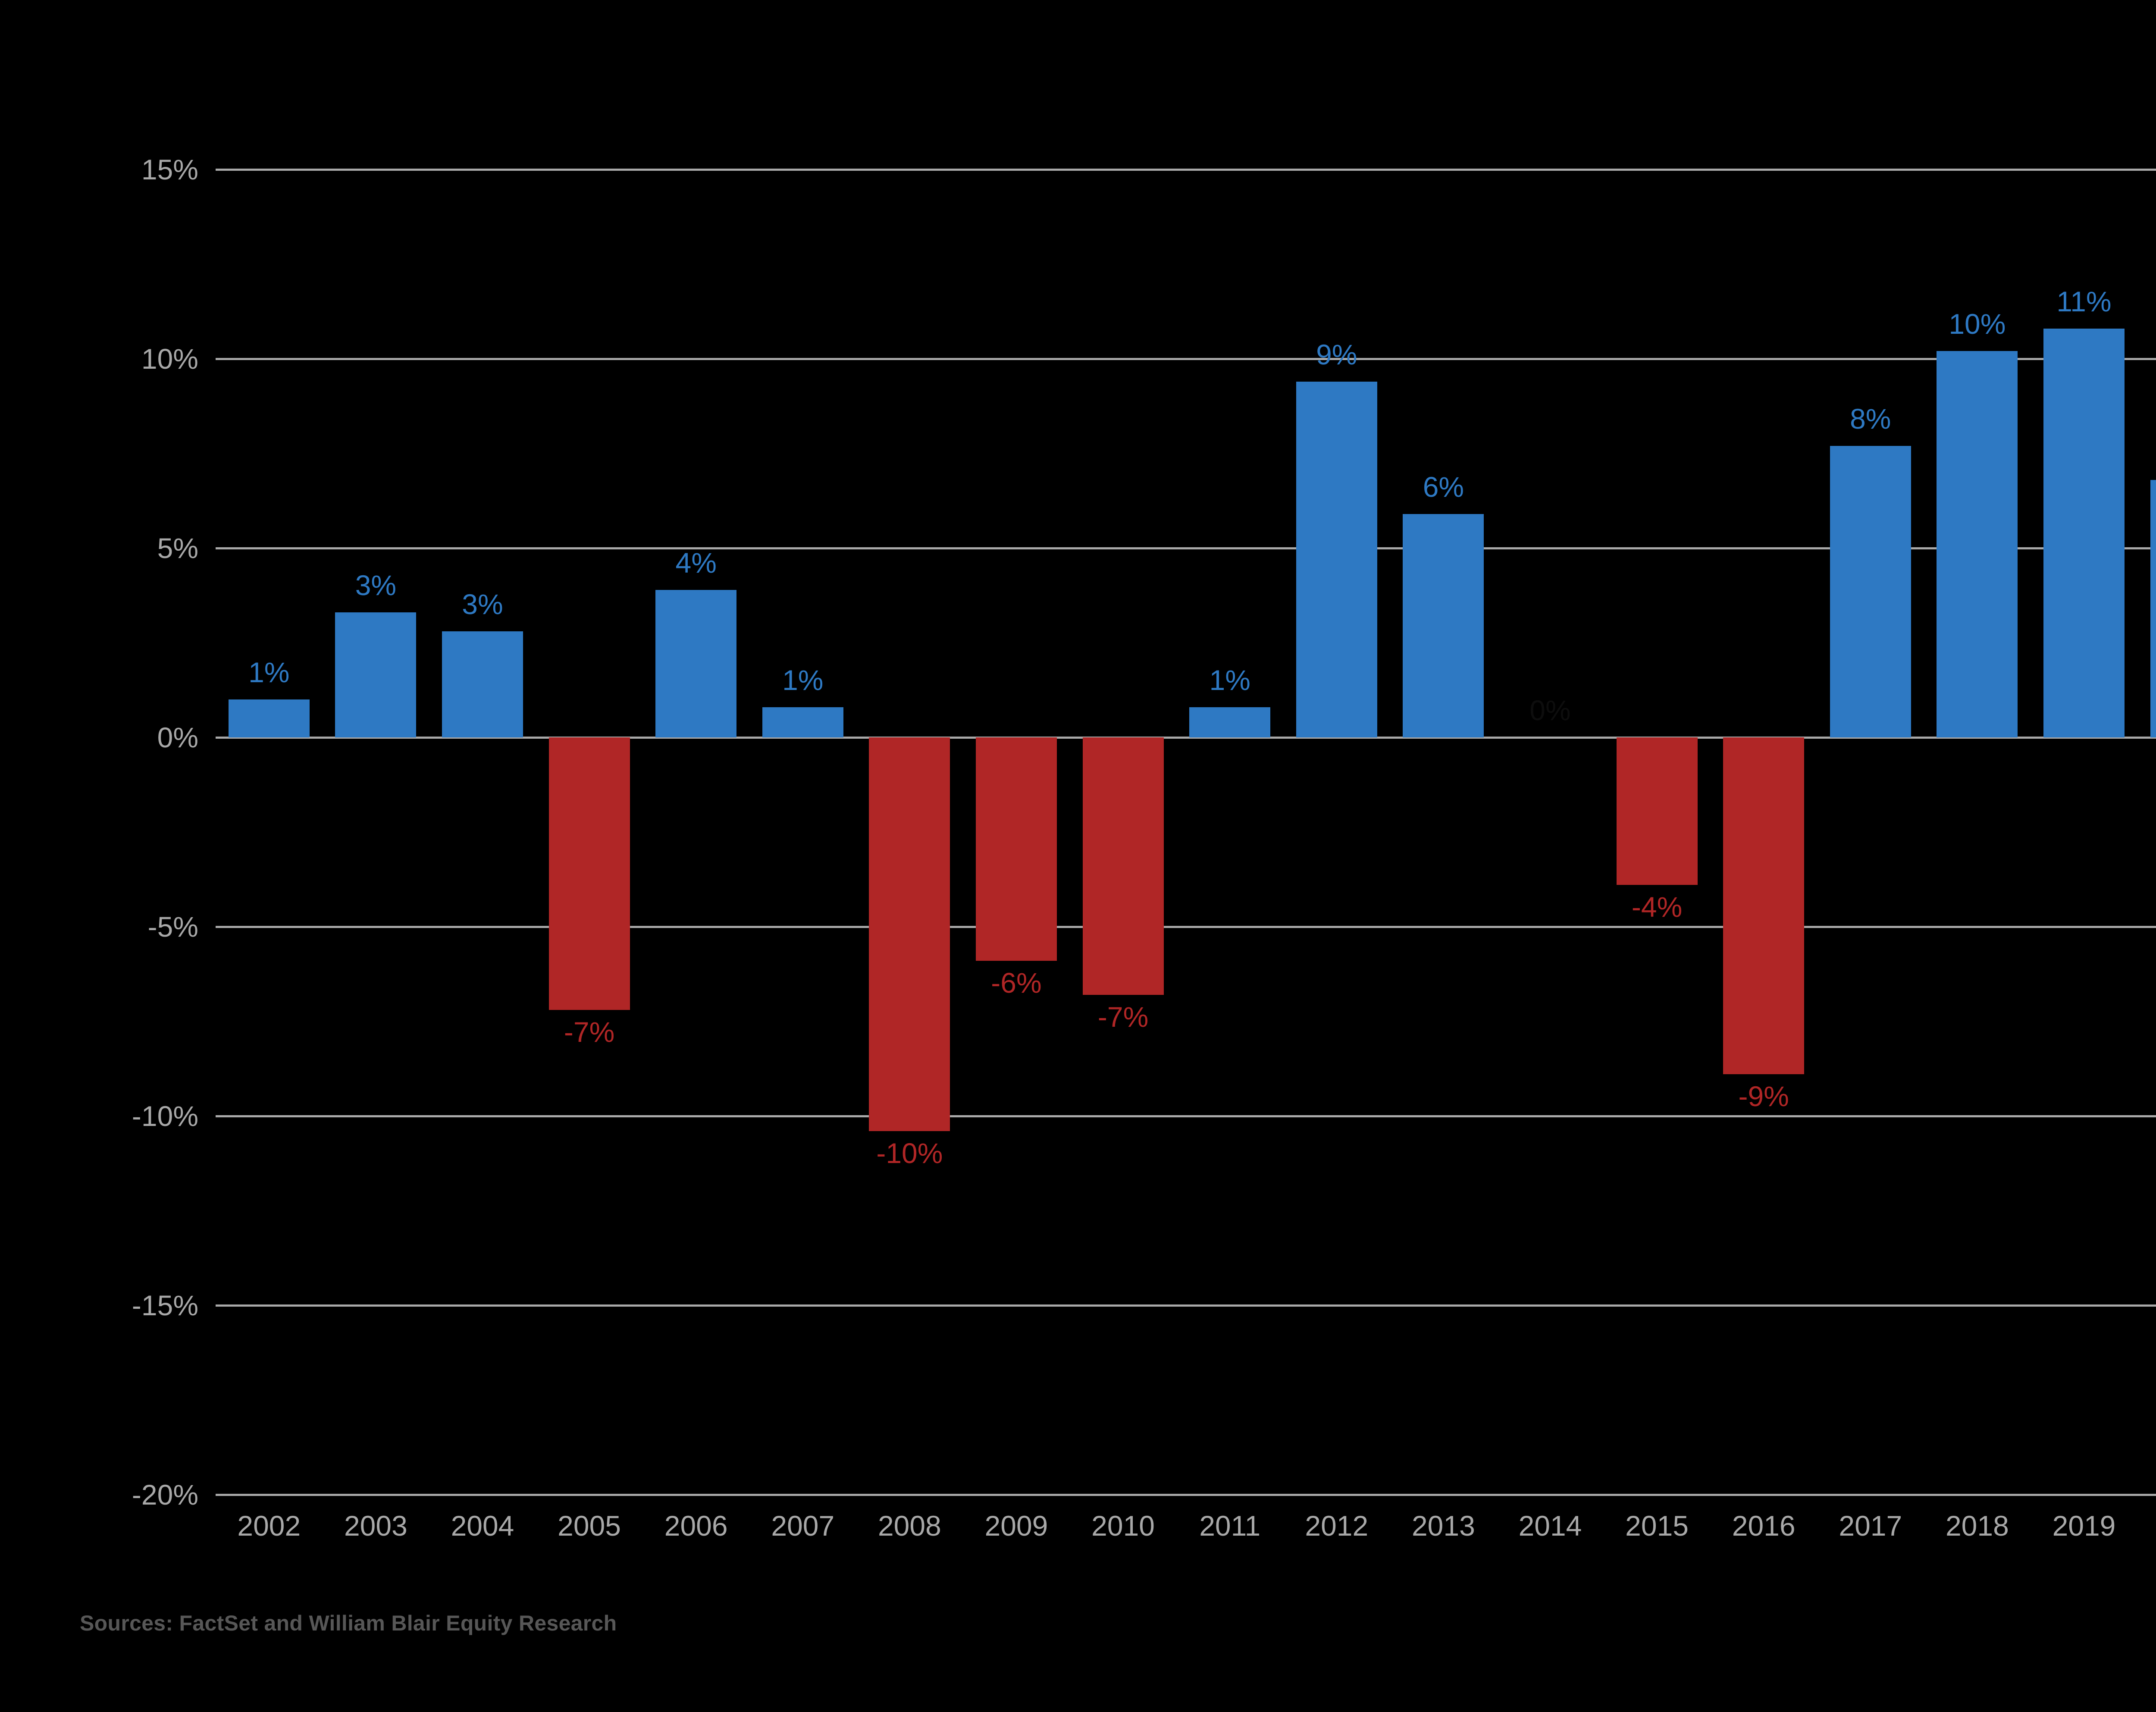 Image resolution: width=2156 pixels, height=1712 pixels. I want to click on y-axis-tick-label: -10%, so click(165, 1116).